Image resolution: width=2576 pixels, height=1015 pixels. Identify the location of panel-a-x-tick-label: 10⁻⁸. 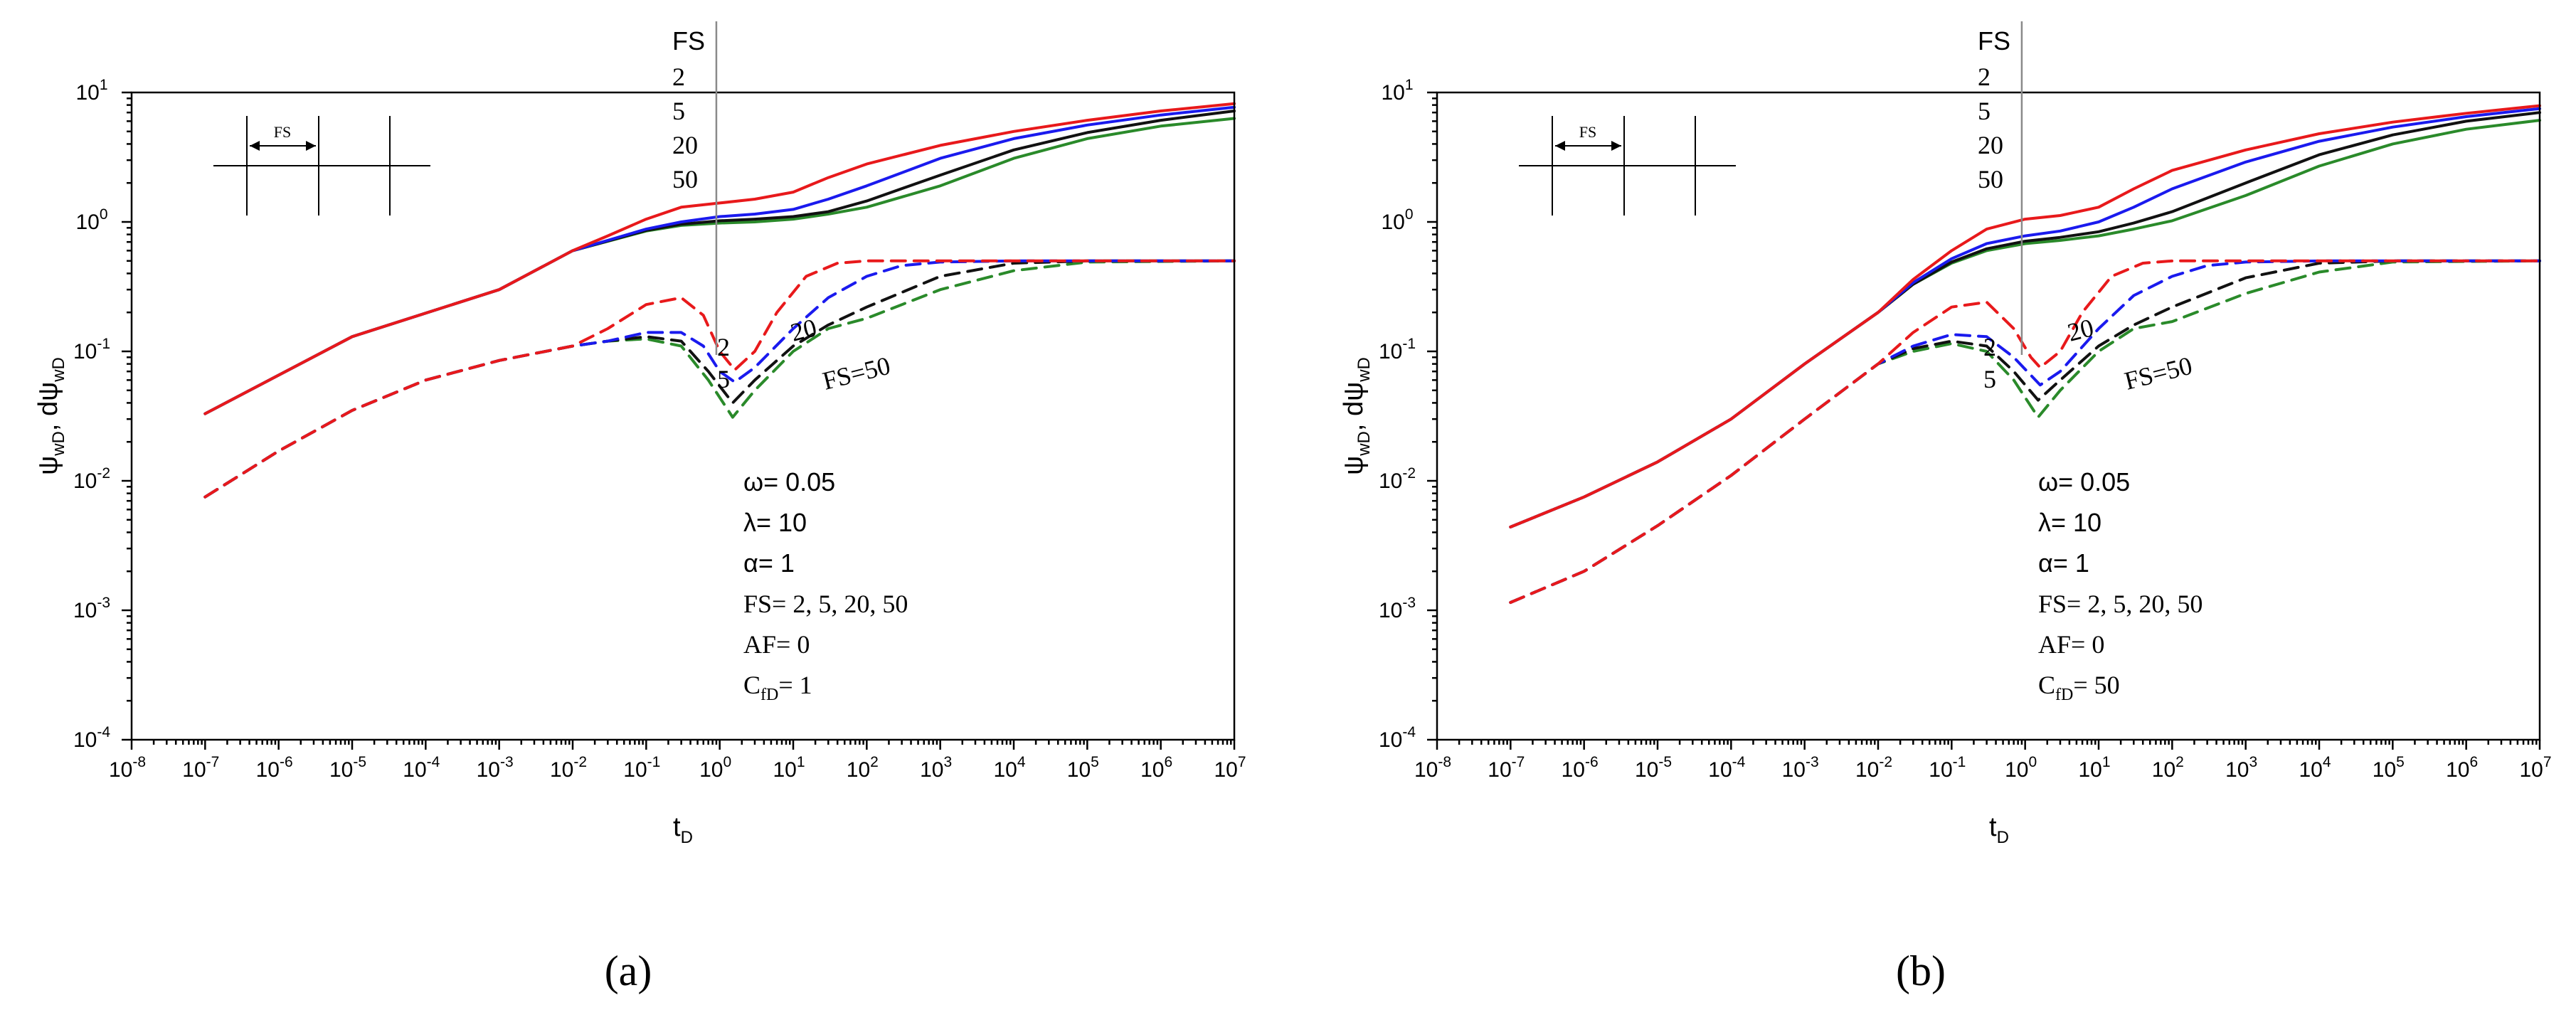
(127, 768).